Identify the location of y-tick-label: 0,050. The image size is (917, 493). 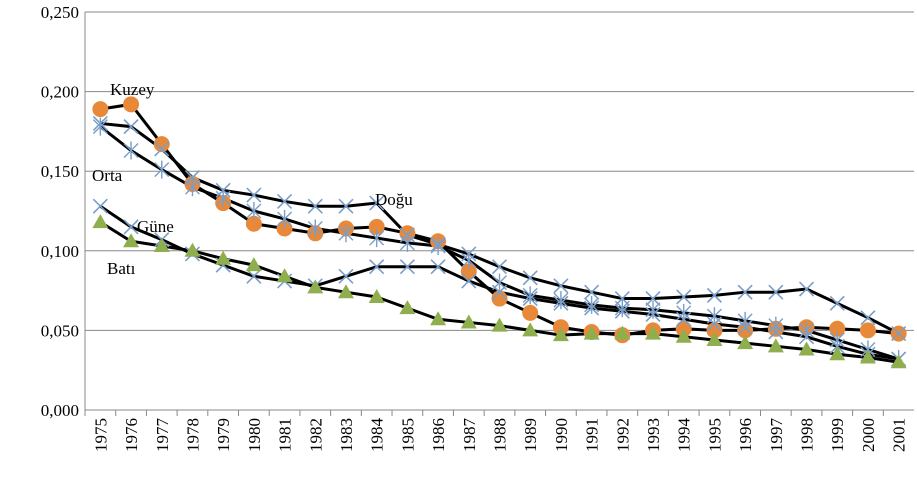
(60, 330).